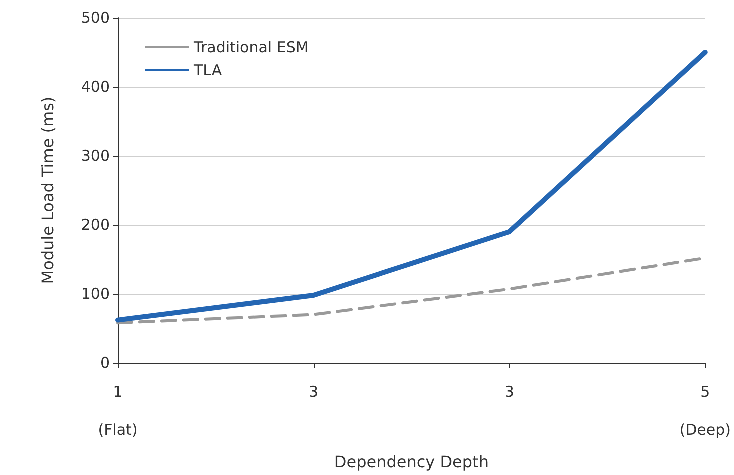  Describe the element at coordinates (705, 411) in the screenshot. I see `category-label: 5 (Deep)` at that location.